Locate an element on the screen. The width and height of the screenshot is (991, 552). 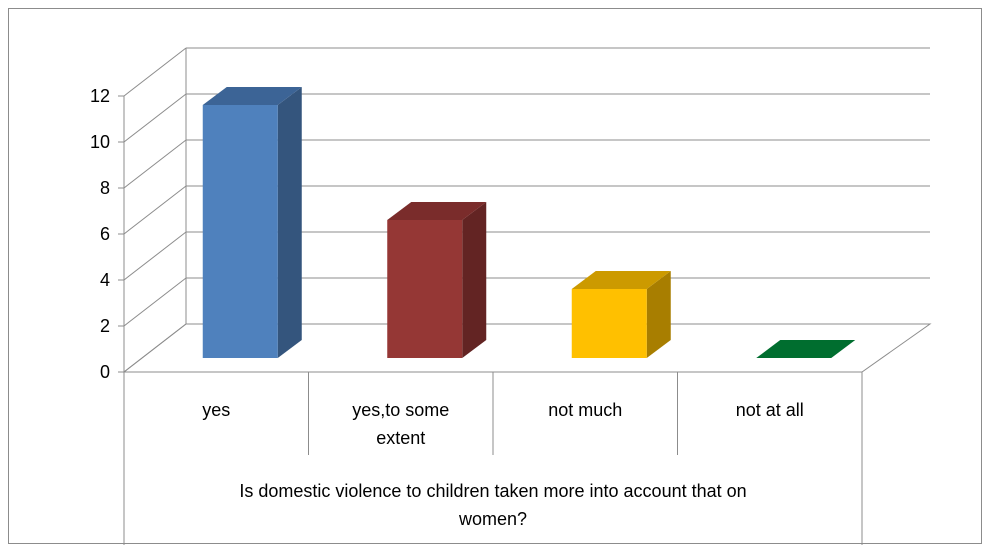
x-tick-label: not much is located at coordinates (585, 410).